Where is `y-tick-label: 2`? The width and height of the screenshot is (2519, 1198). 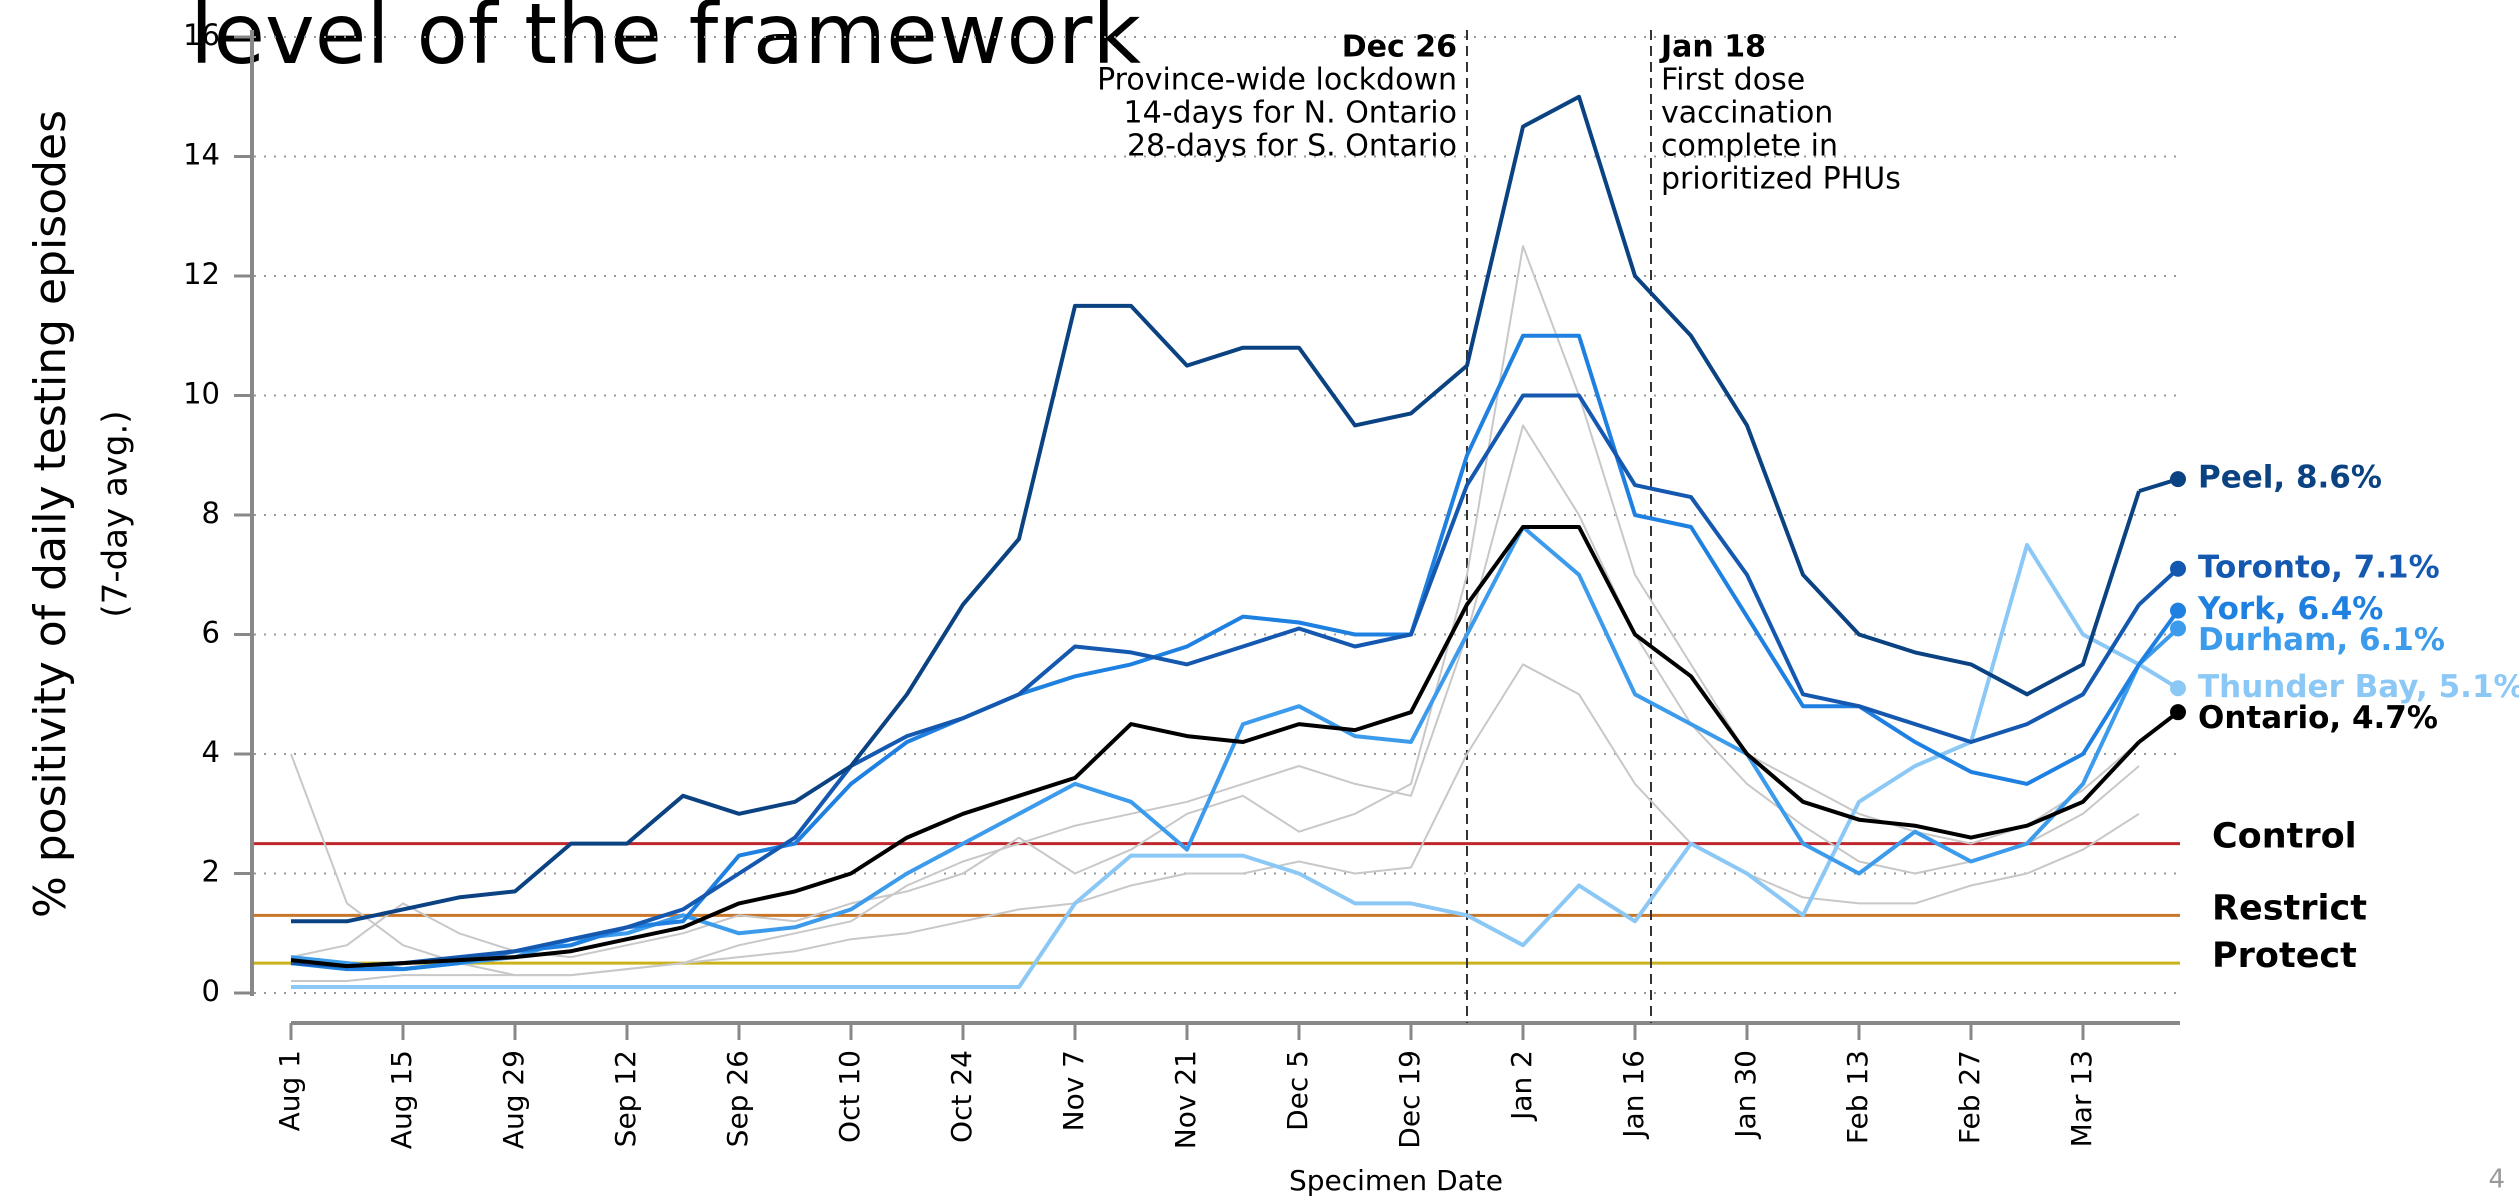
y-tick-label: 2 is located at coordinates (211, 872).